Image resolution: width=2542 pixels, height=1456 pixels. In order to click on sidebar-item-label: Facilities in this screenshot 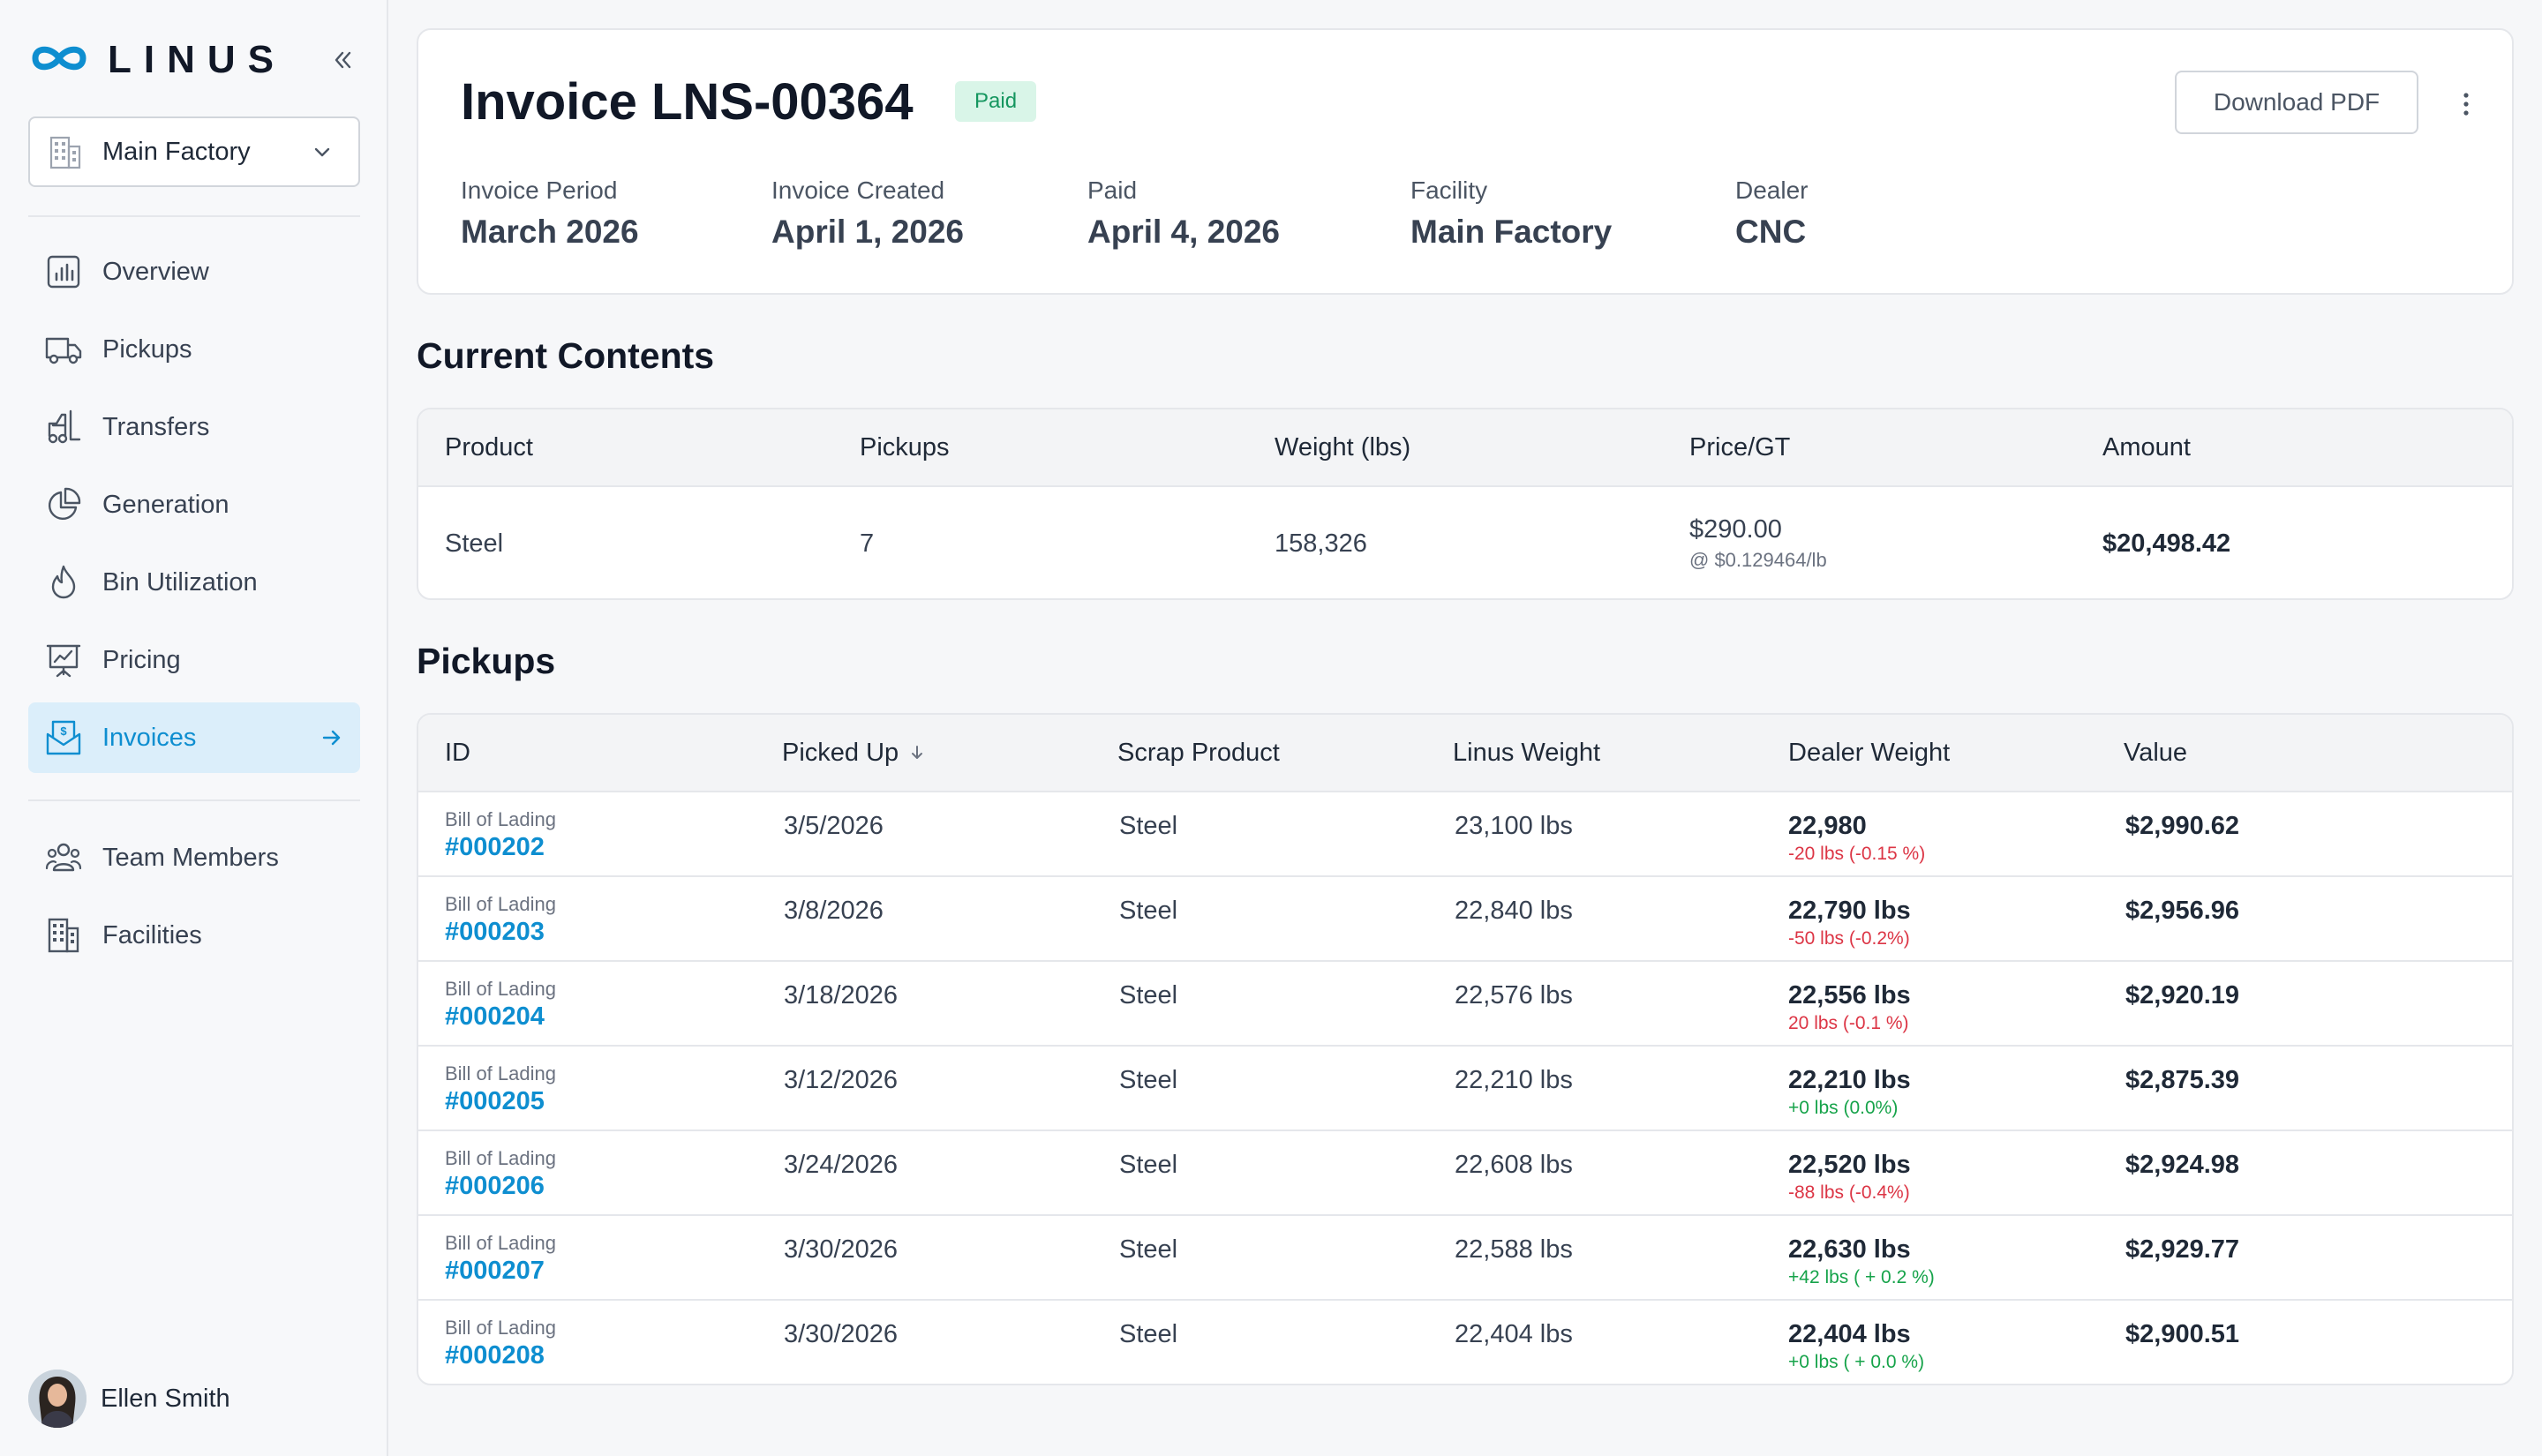, I will do `click(152, 934)`.